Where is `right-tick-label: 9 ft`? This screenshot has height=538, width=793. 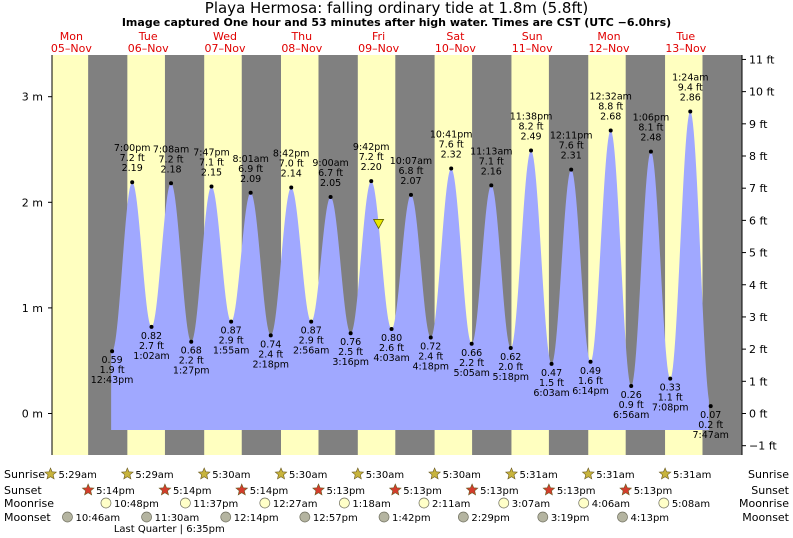 right-tick-label: 9 ft is located at coordinates (758, 124).